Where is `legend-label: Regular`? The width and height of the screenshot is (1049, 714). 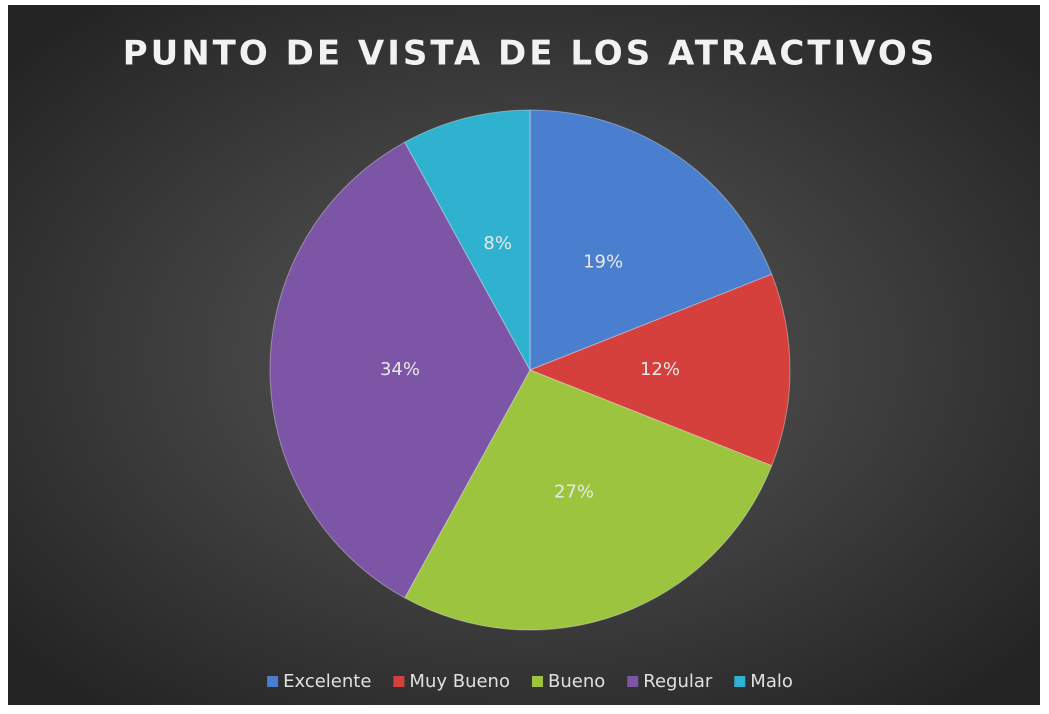 legend-label: Regular is located at coordinates (678, 681).